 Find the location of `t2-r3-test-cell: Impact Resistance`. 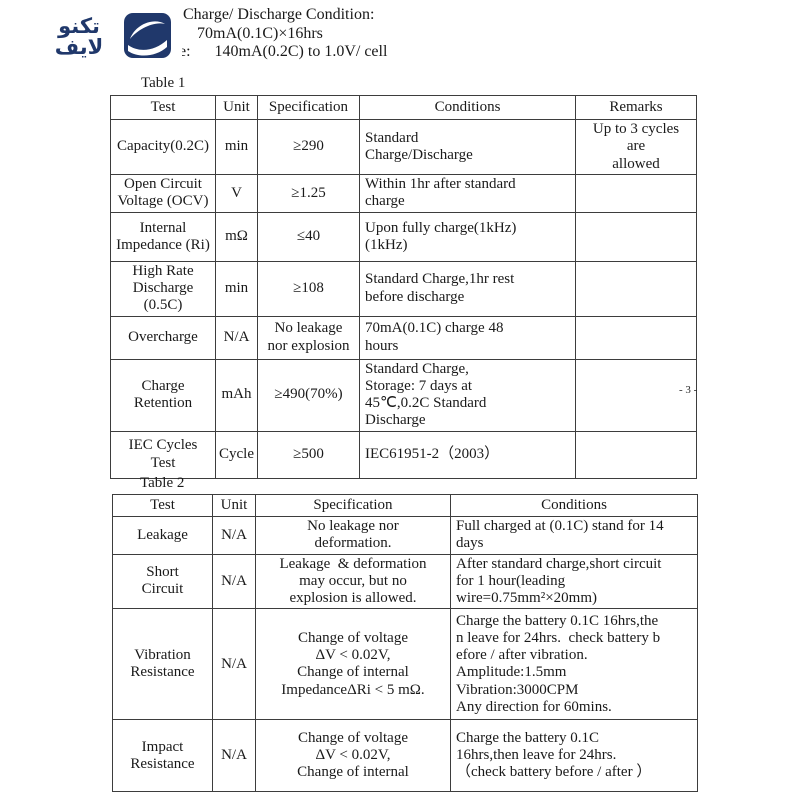

t2-r3-test-cell: Impact Resistance is located at coordinates (162, 756).